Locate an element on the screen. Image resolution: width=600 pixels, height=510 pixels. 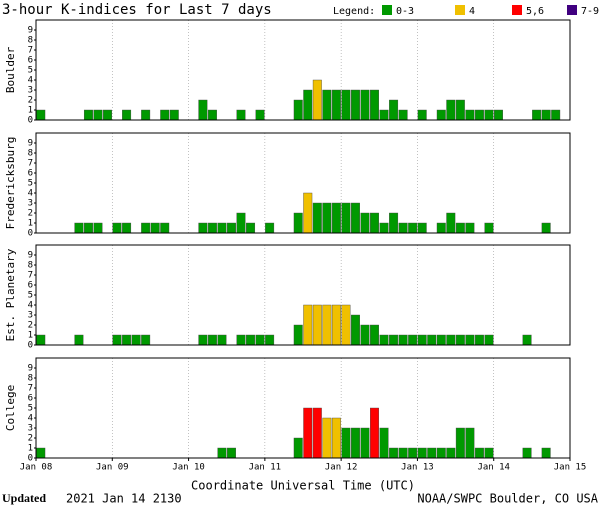
legend-entry: 4 is located at coordinates (472, 11).